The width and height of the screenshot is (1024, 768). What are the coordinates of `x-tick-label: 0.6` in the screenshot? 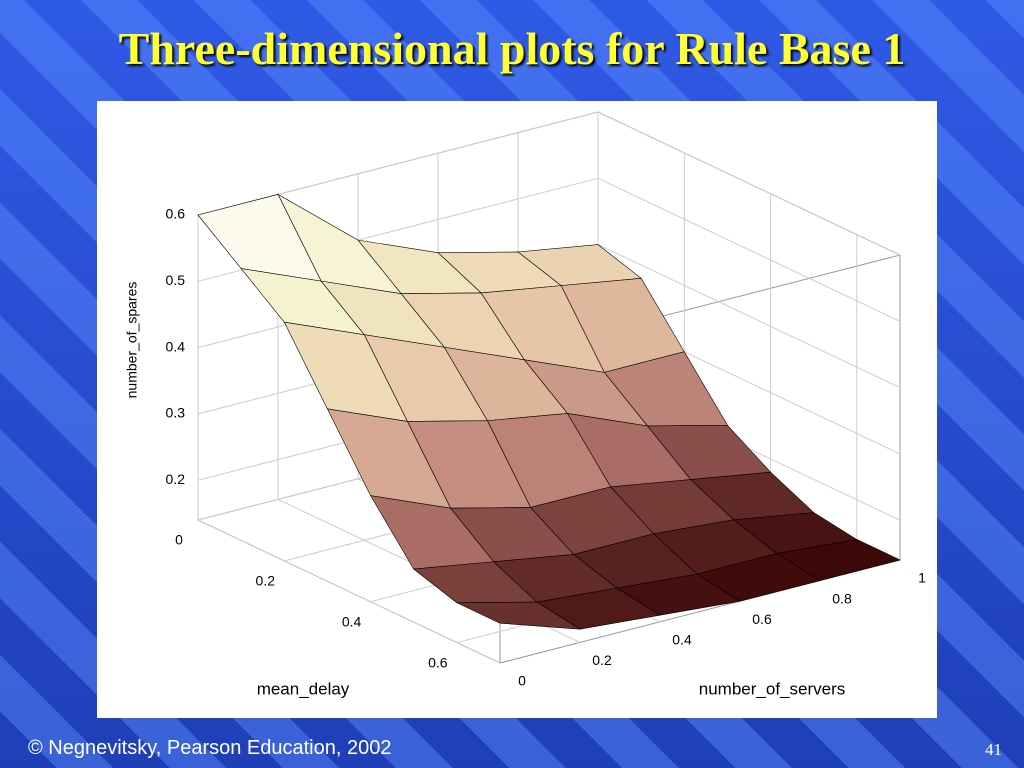 It's located at (438, 662).